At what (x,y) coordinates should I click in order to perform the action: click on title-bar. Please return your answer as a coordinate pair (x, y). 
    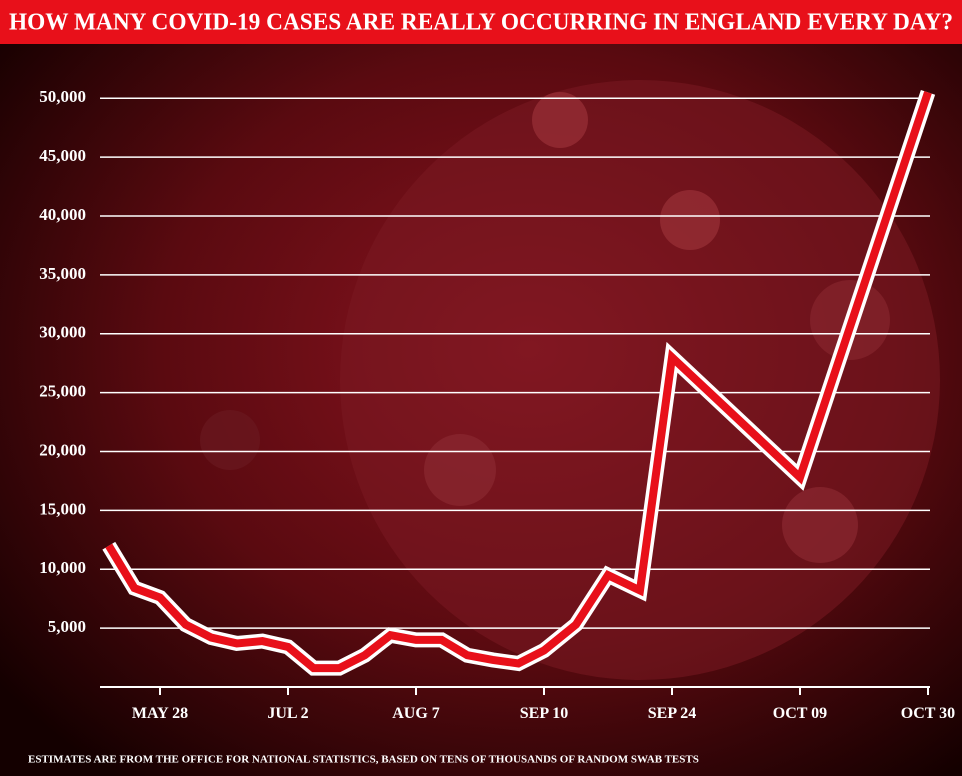
    Looking at the image, I should click on (481, 22).